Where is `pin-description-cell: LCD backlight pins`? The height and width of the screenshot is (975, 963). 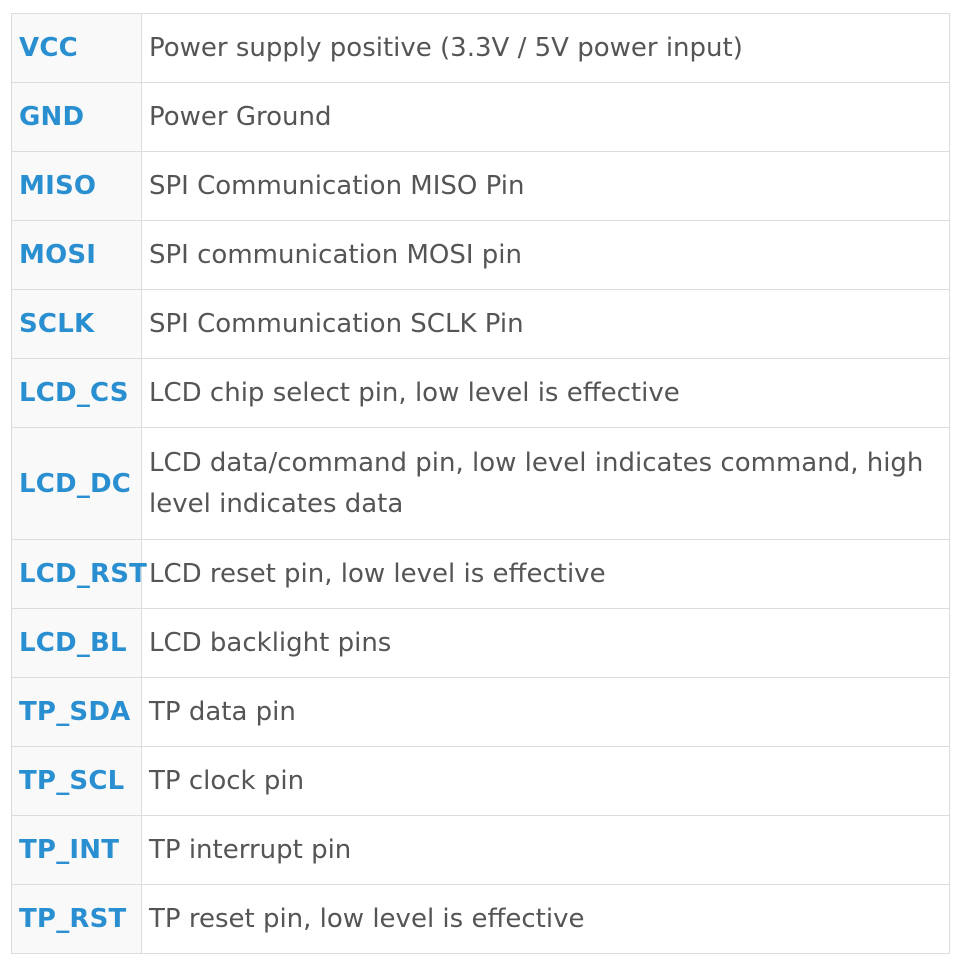 pin-description-cell: LCD backlight pins is located at coordinates (545, 643).